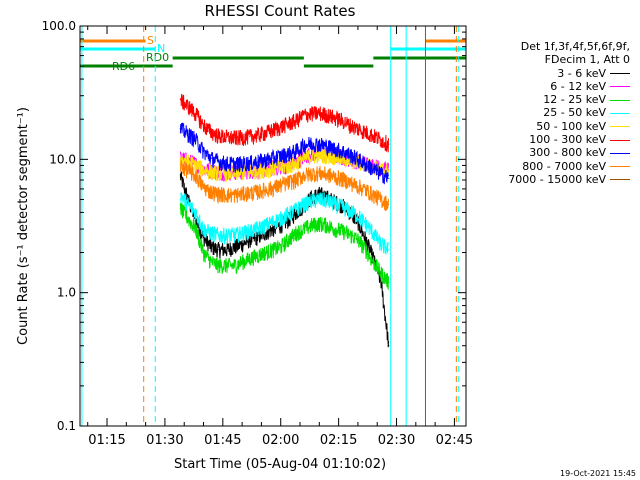  I want to click on flag-label-n: N, so click(161, 48).